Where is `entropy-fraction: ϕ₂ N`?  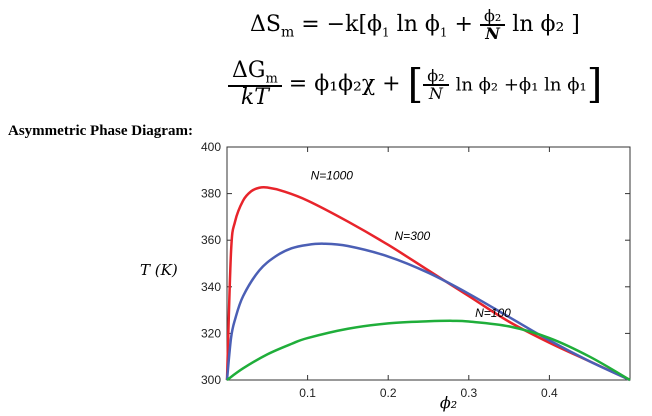
entropy-fraction: ϕ₂ N is located at coordinates (492, 25).